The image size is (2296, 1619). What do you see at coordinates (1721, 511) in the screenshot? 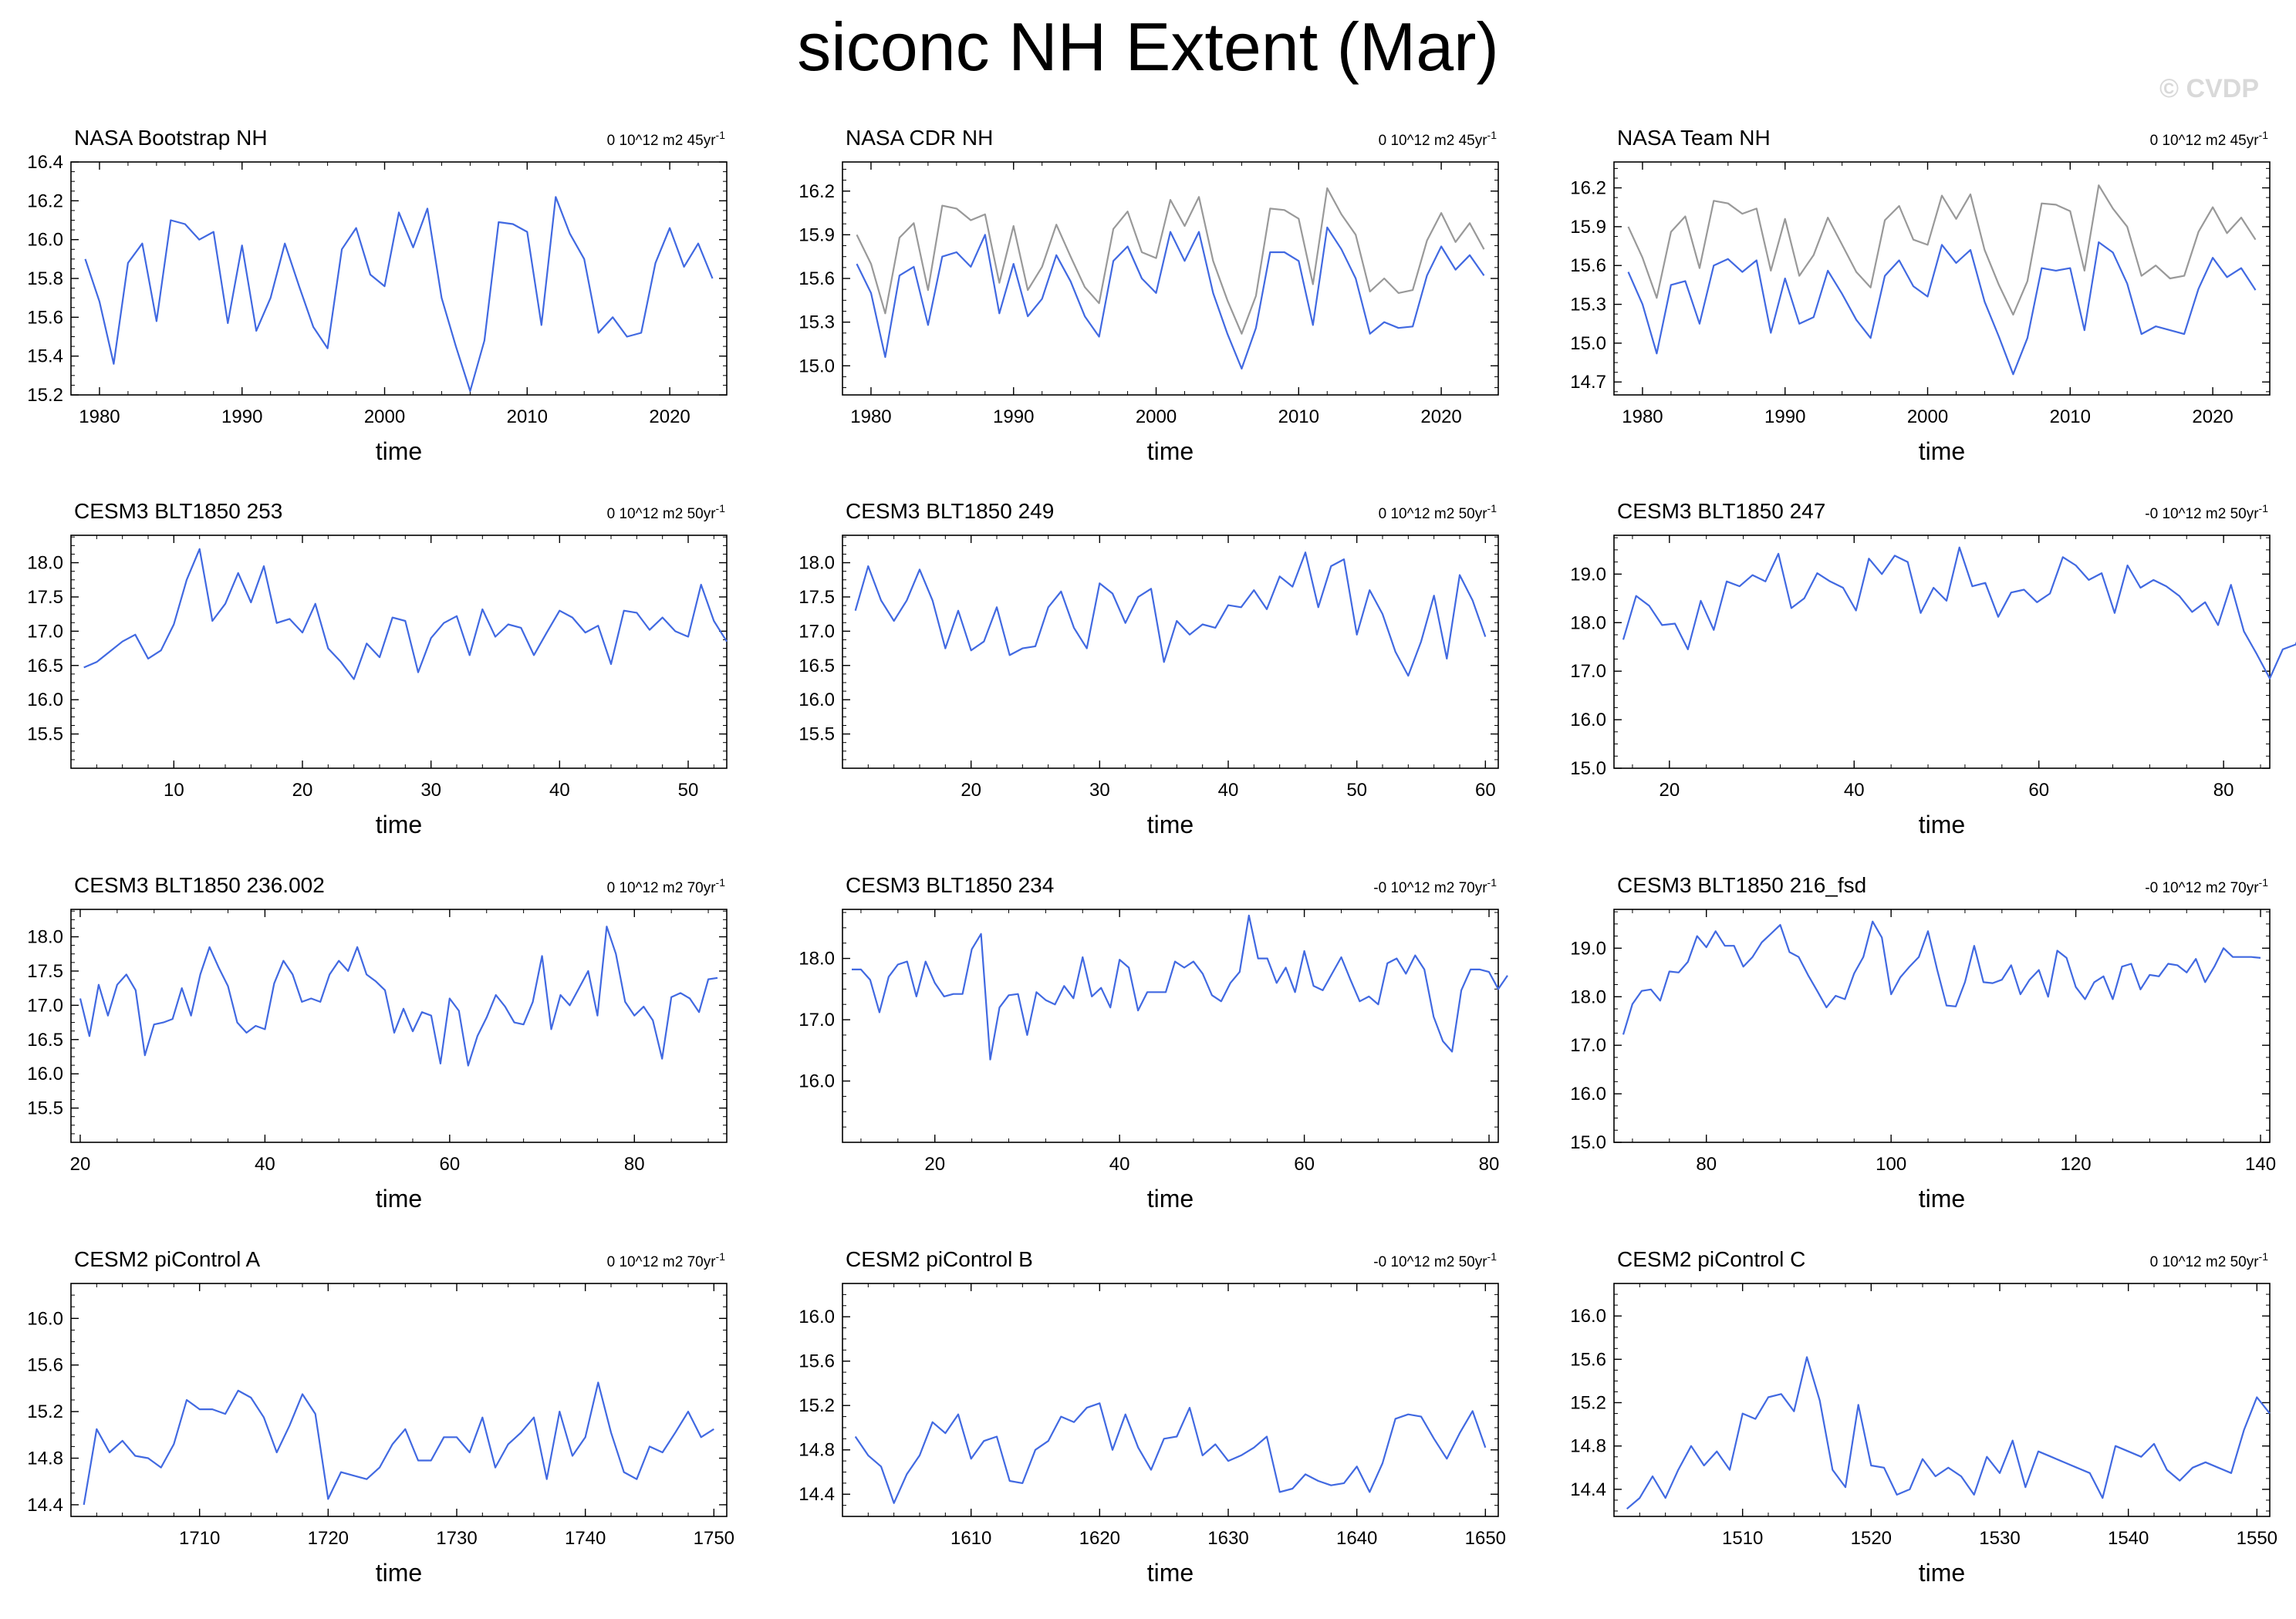
I see `panel-title: CESM3 BLT1850 247` at bounding box center [1721, 511].